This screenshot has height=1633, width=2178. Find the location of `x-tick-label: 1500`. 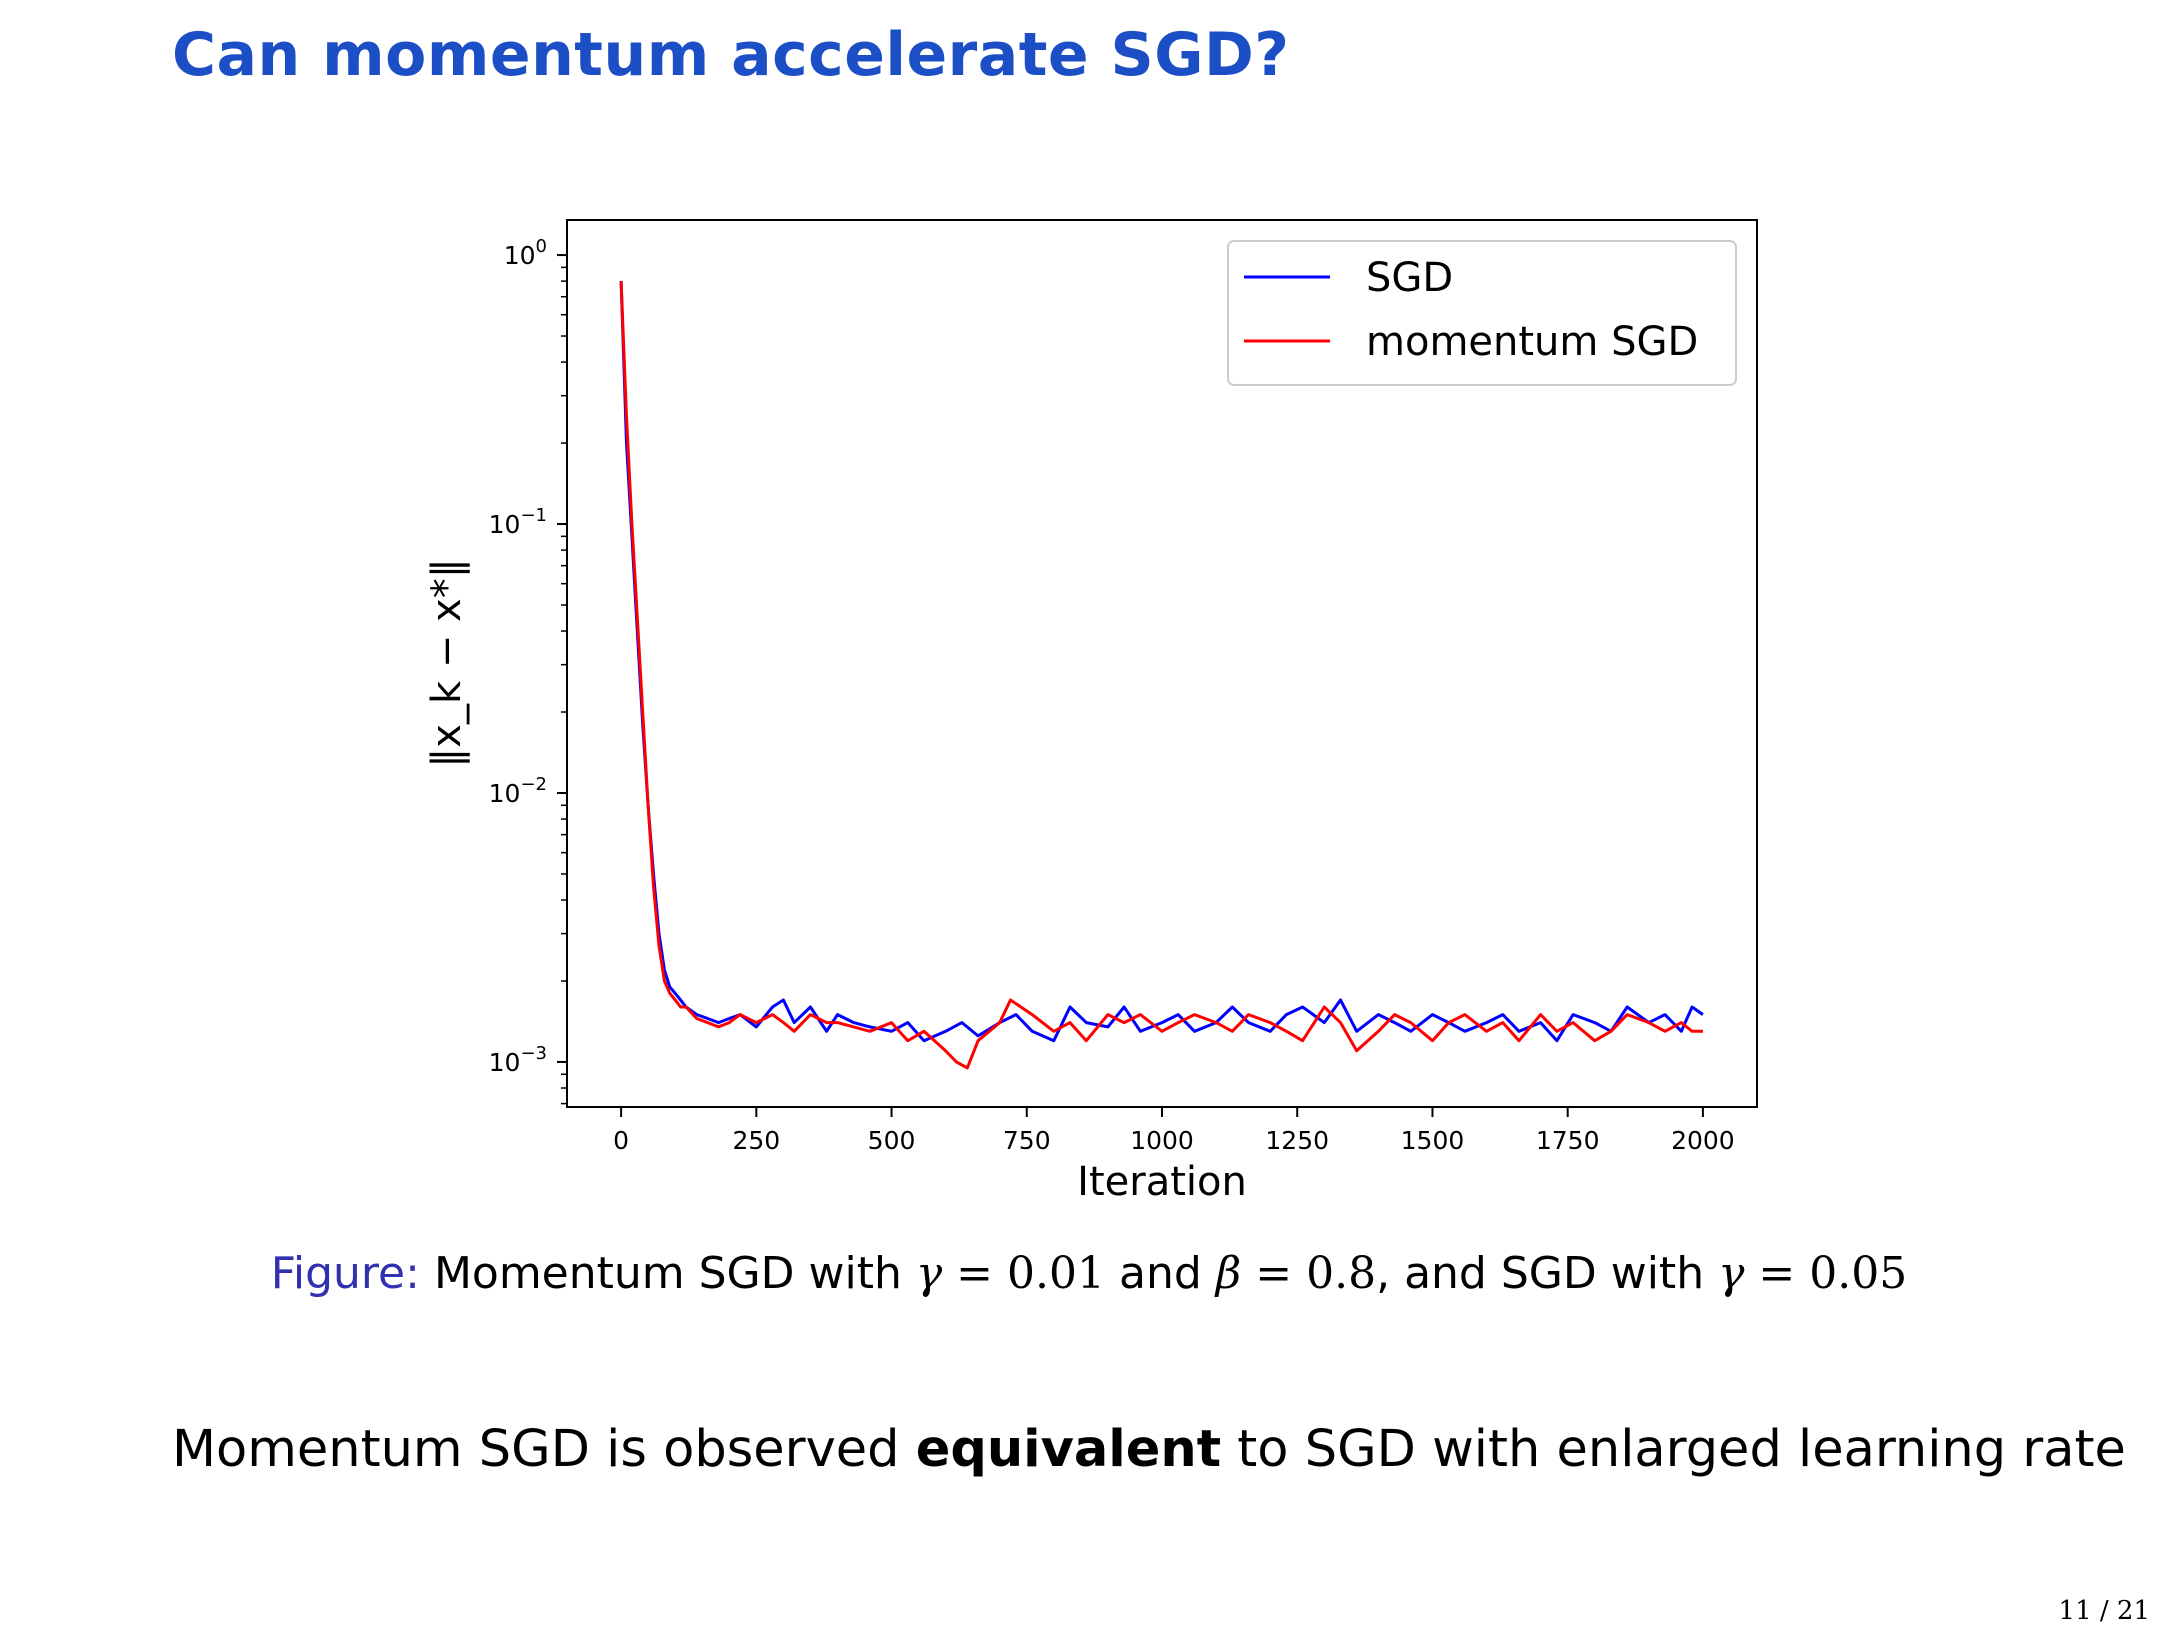

x-tick-label: 1500 is located at coordinates (1433, 1140).